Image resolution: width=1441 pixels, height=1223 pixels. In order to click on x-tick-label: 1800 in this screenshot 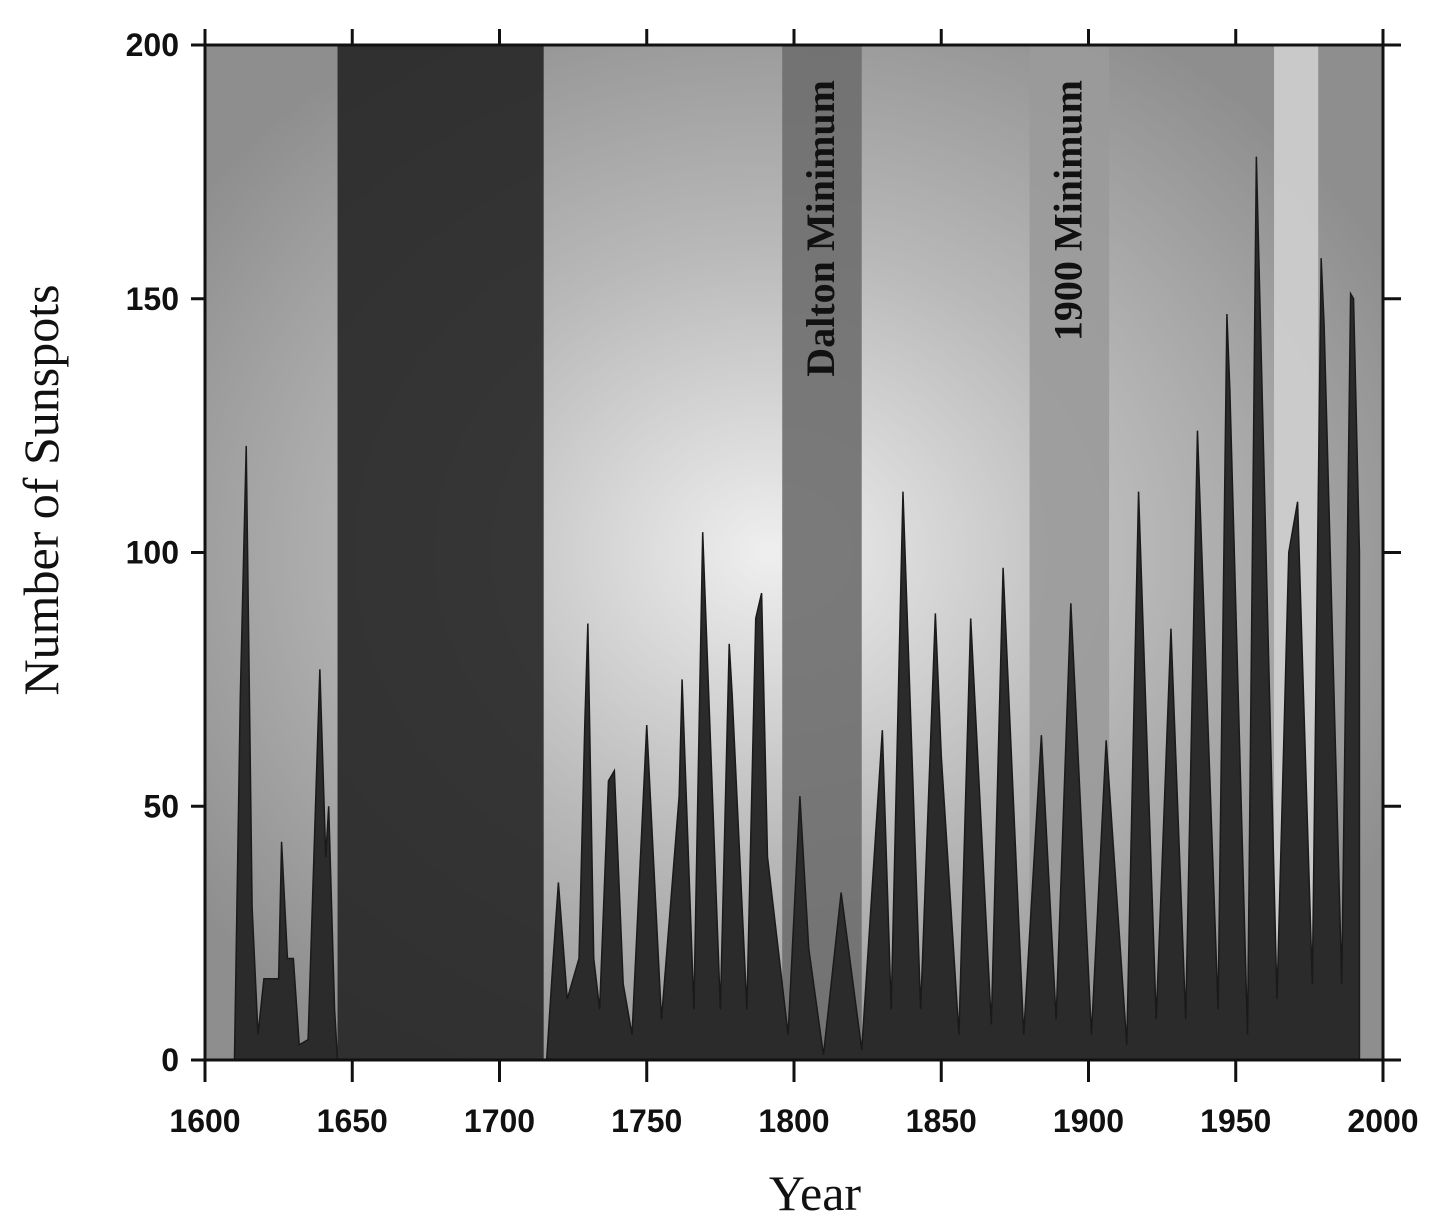, I will do `click(793, 1121)`.